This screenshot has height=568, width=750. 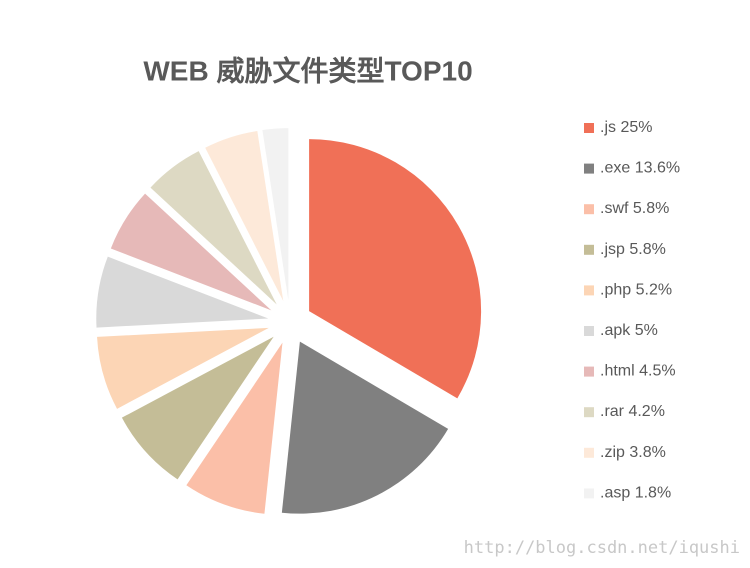 What do you see at coordinates (602, 548) in the screenshot?
I see `watermark: http://blog.csdn.net/iqushi` at bounding box center [602, 548].